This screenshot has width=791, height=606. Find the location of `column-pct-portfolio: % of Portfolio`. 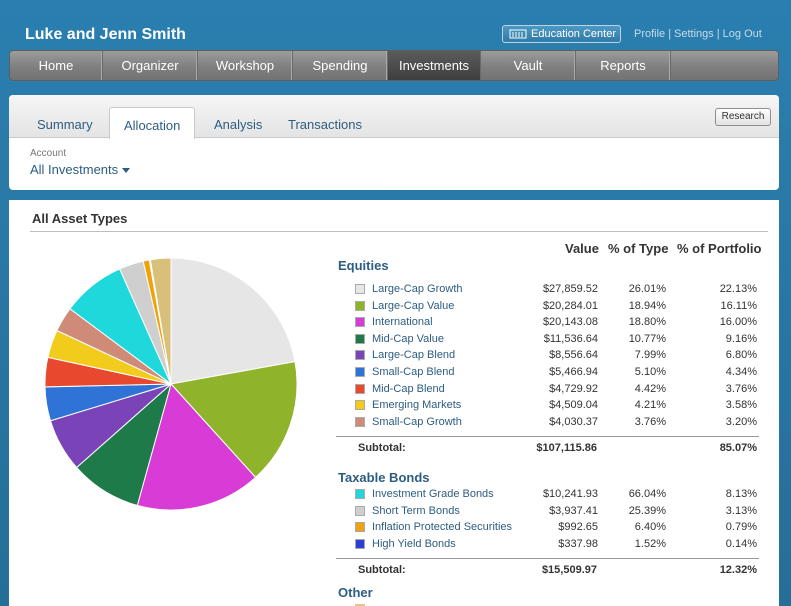

column-pct-portfolio: % of Portfolio is located at coordinates (719, 248).